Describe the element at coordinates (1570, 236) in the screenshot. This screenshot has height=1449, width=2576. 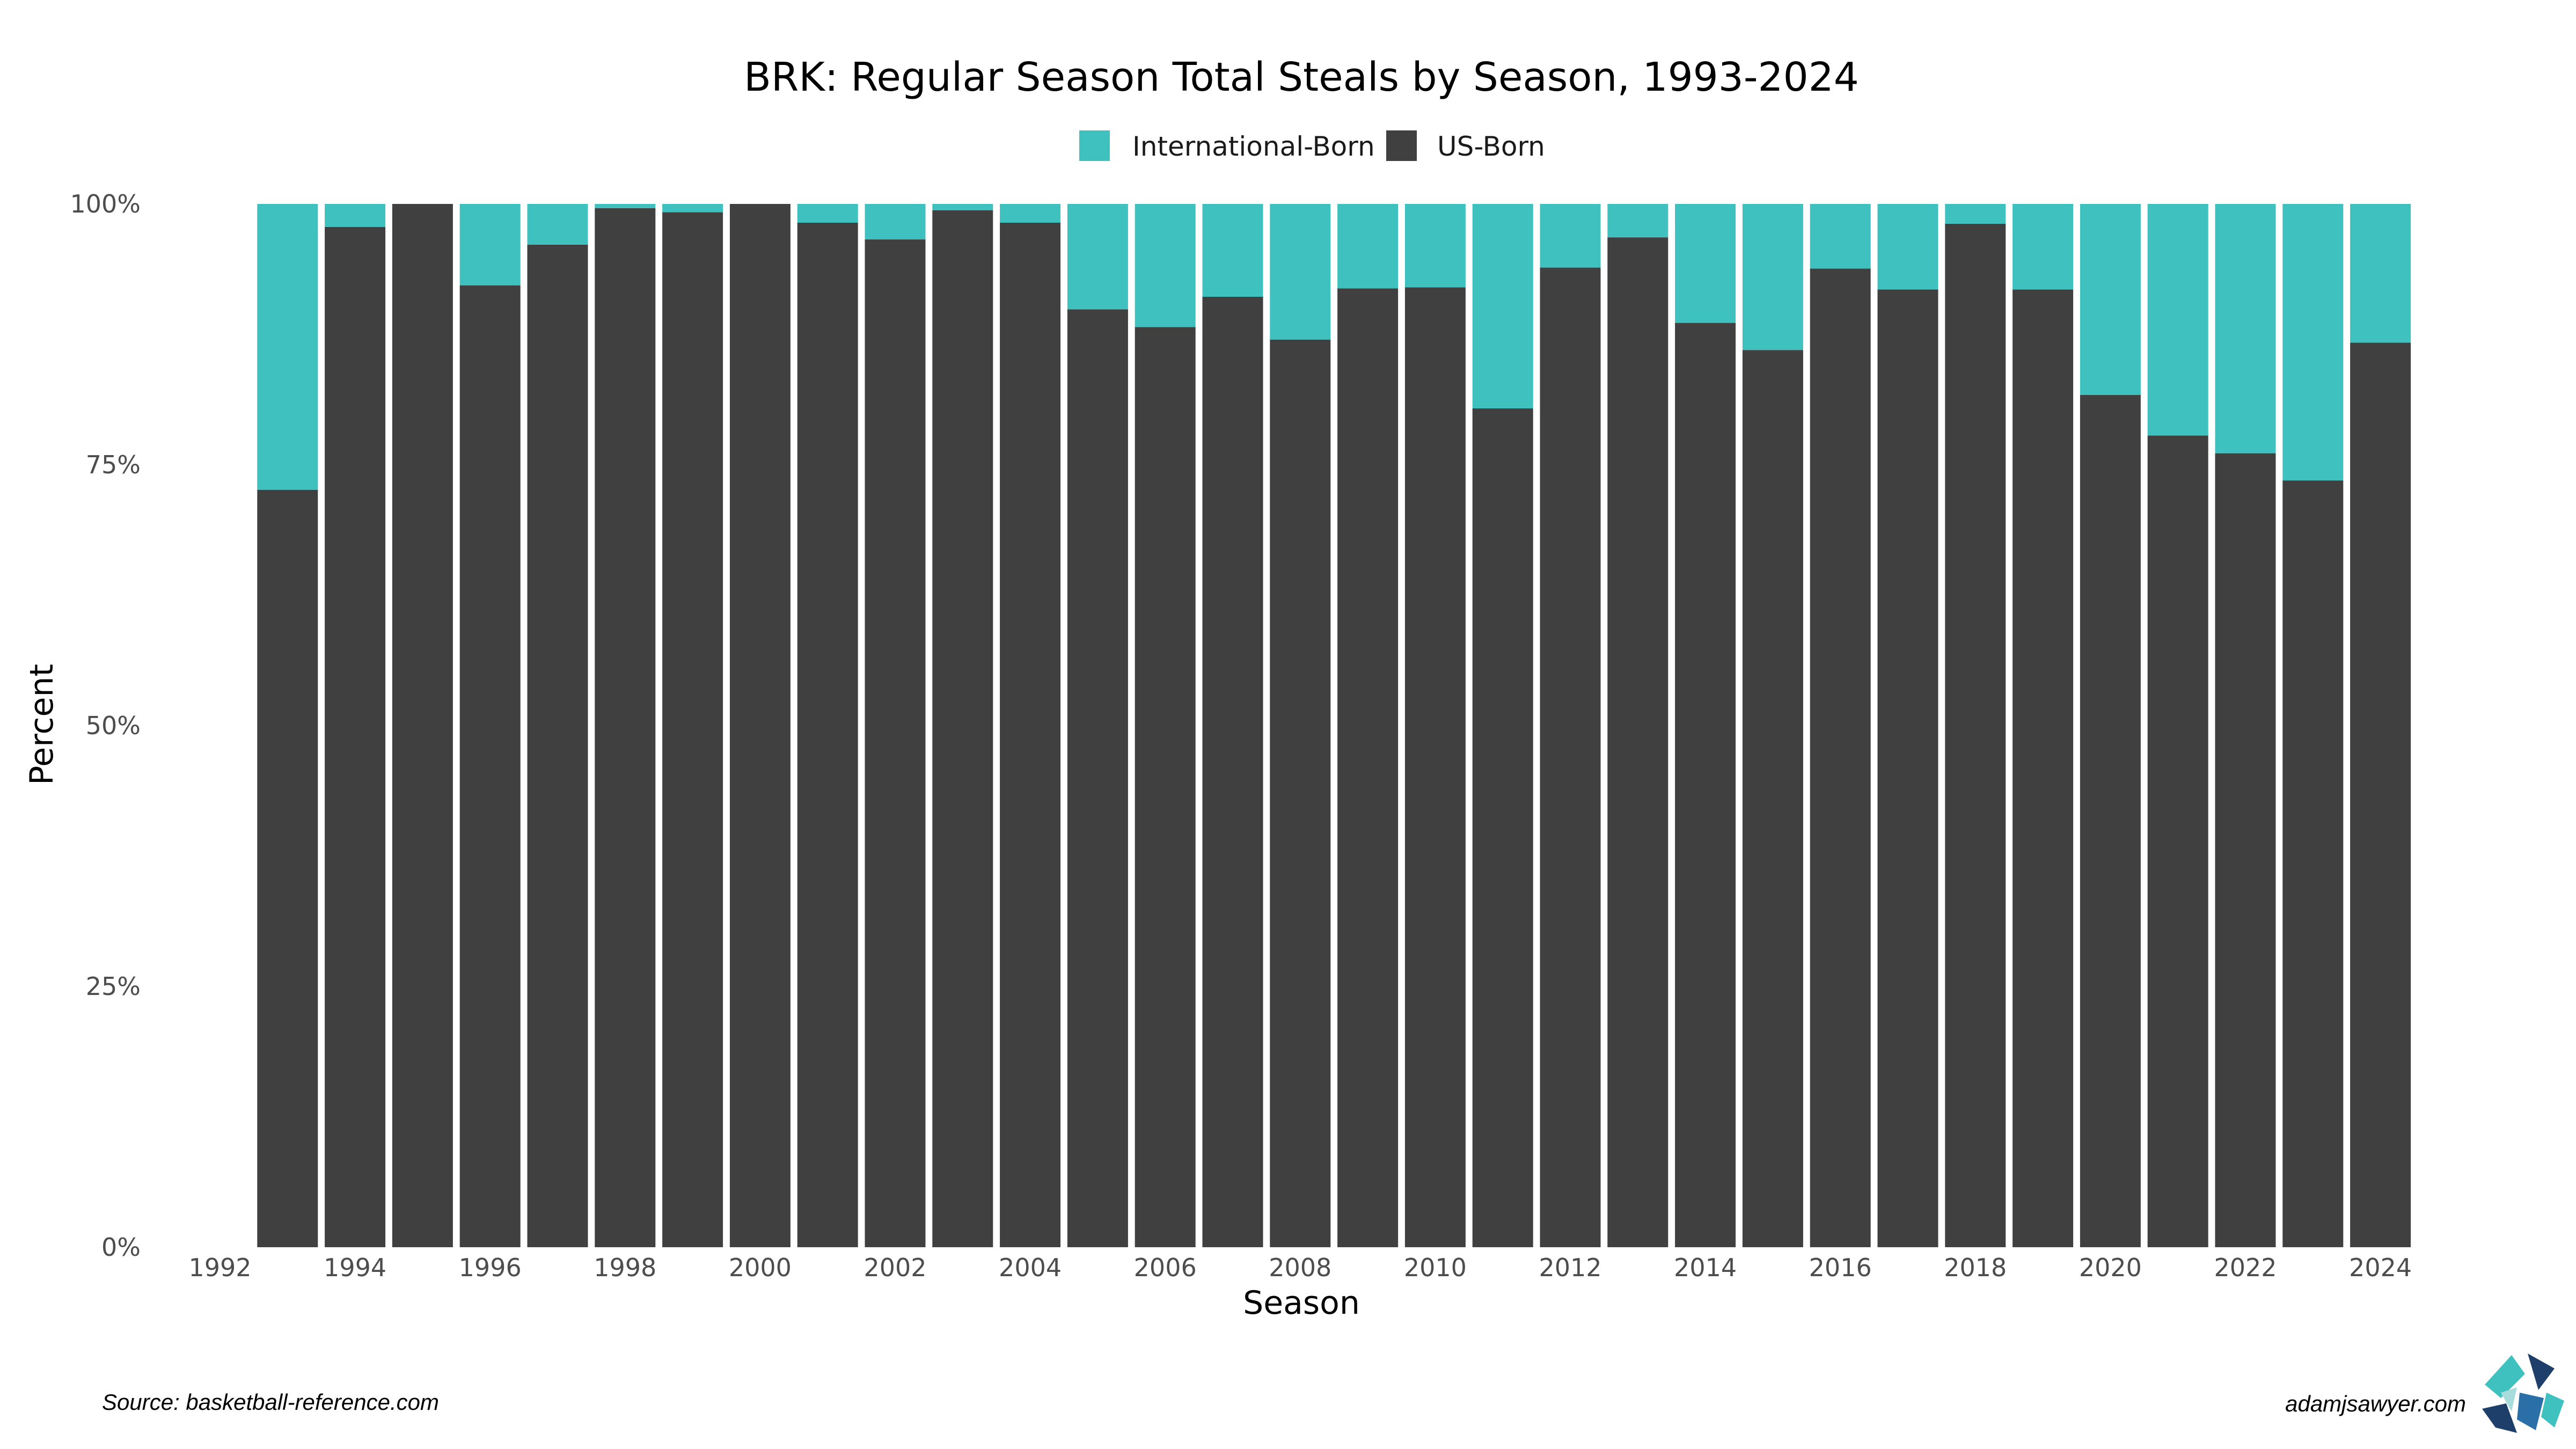
I see `bar-international-2012` at that location.